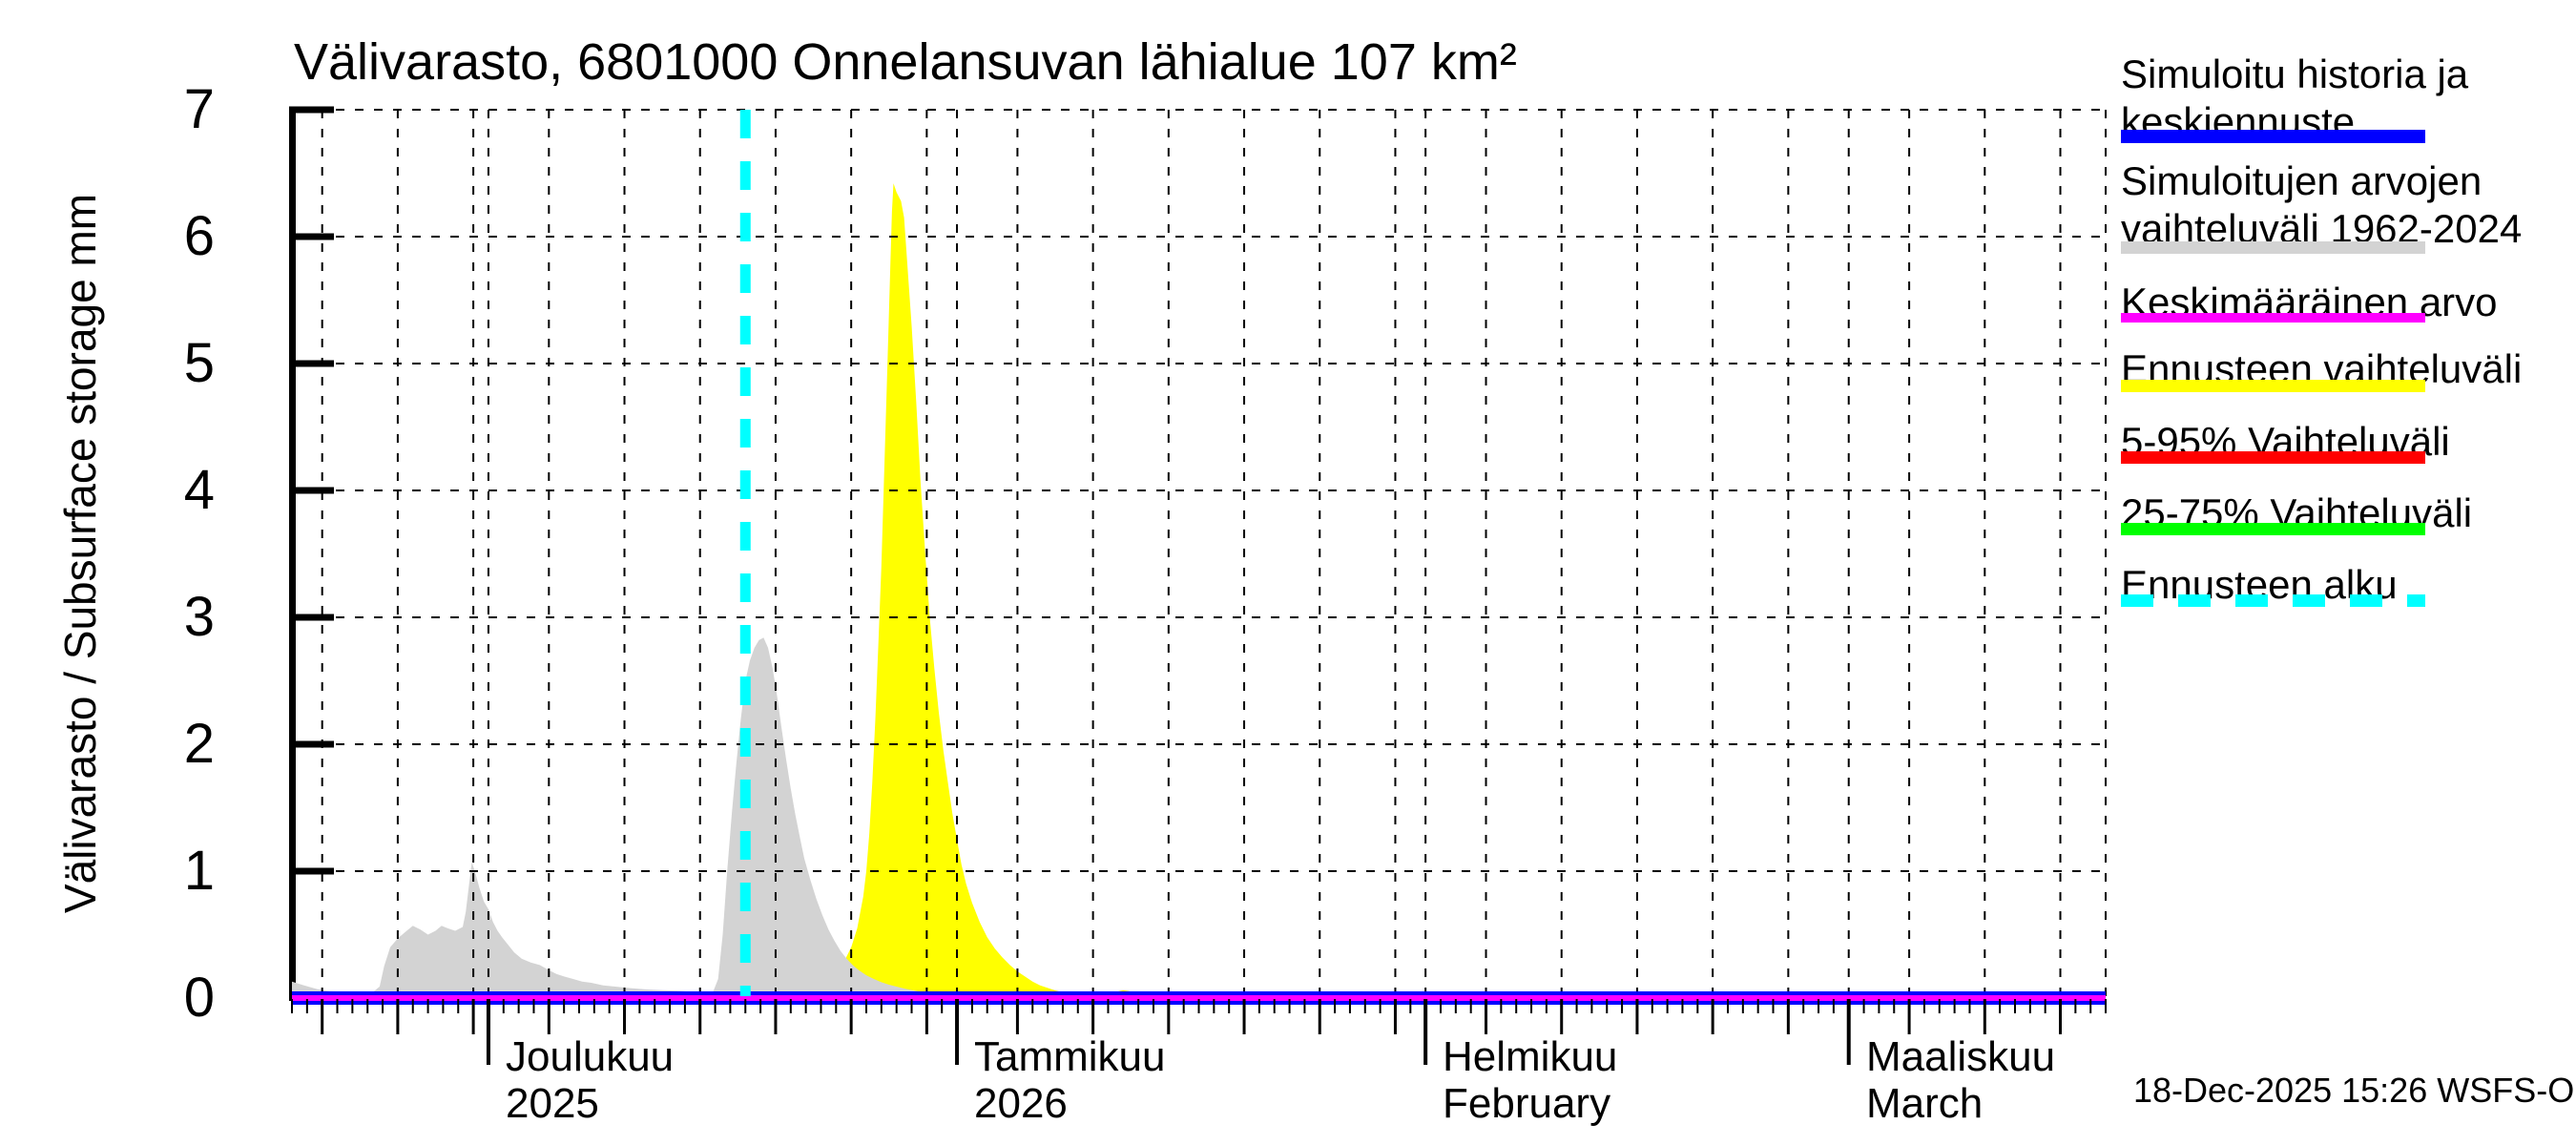 The height and width of the screenshot is (1145, 2576). What do you see at coordinates (552, 1103) in the screenshot?
I see `month-sub: 2025` at bounding box center [552, 1103].